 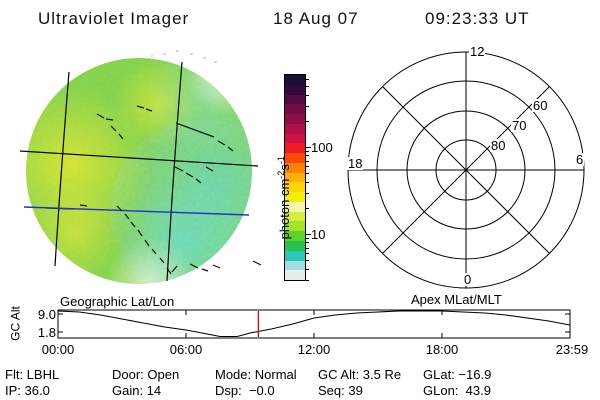 I want to click on status-glat: GLat: −16.9, so click(x=457, y=374).